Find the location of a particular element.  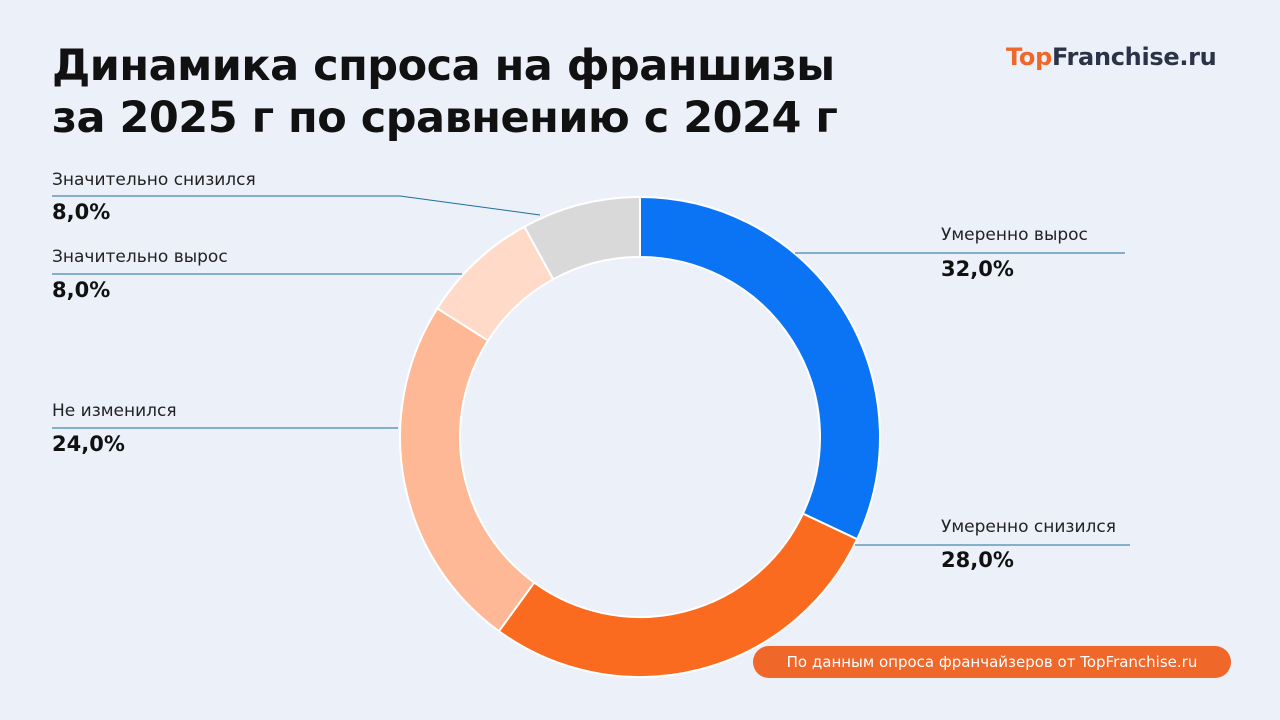

value-moderately-decreased: 28,0% is located at coordinates (977, 560).